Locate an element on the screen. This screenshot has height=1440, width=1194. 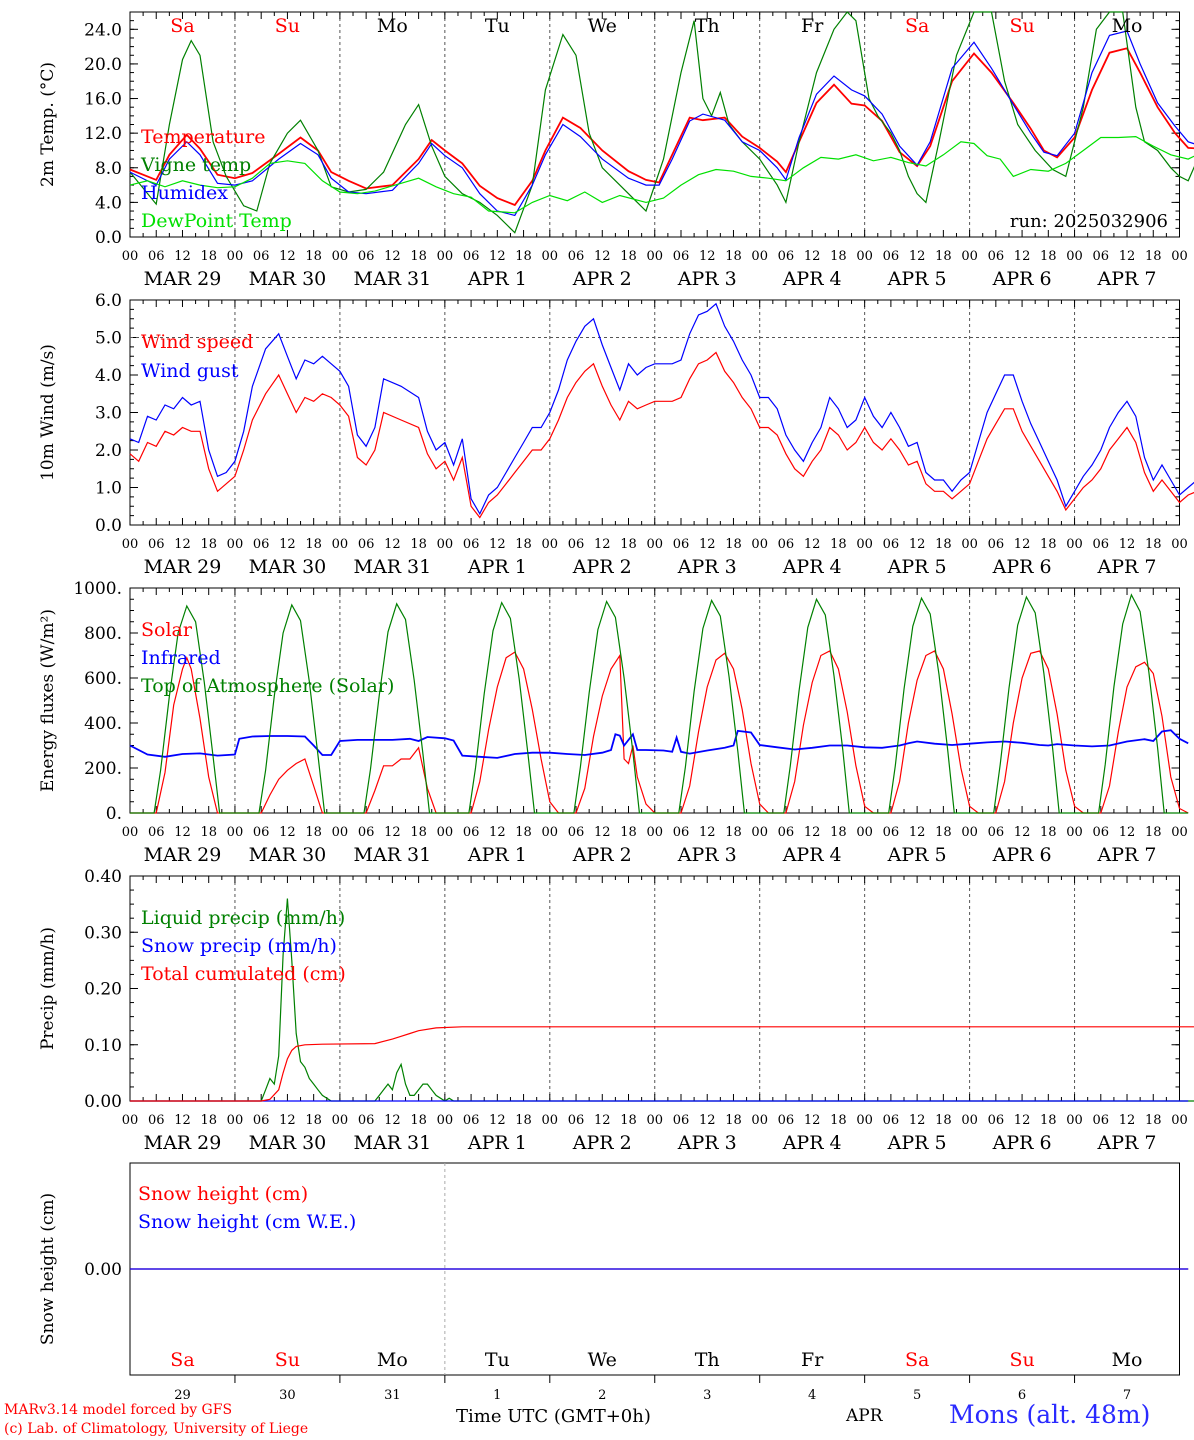
energy-y-axis-label: Energy fluxes (W/m²) is located at coordinates (48, 700).